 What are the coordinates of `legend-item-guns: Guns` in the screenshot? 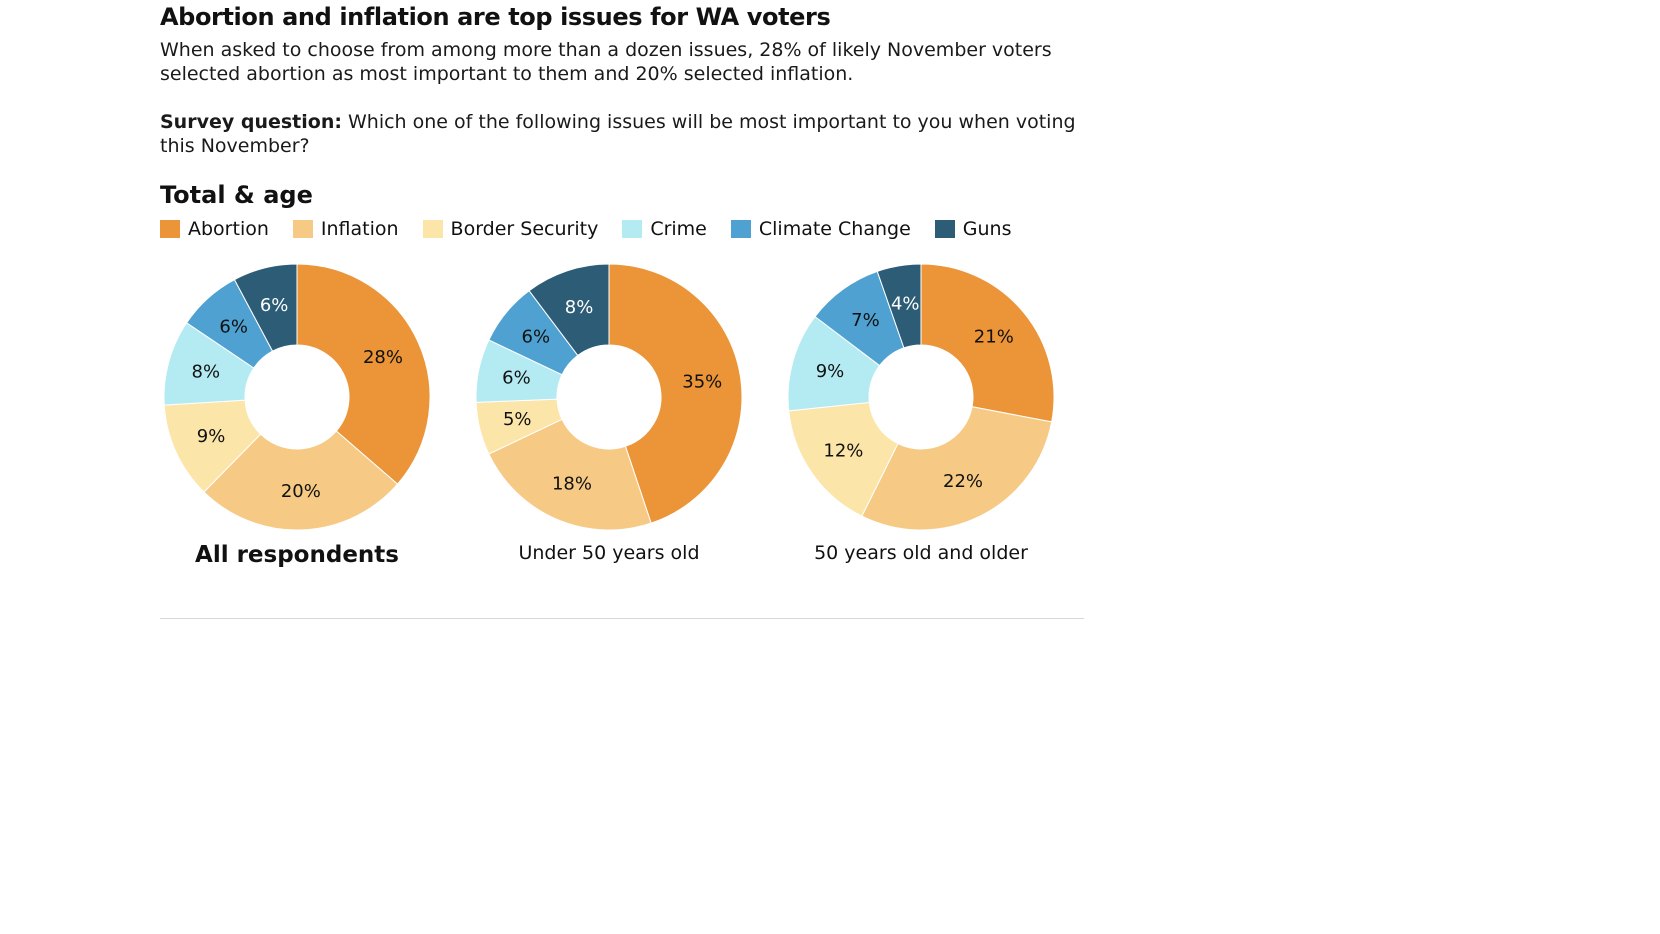 It's located at (973, 229).